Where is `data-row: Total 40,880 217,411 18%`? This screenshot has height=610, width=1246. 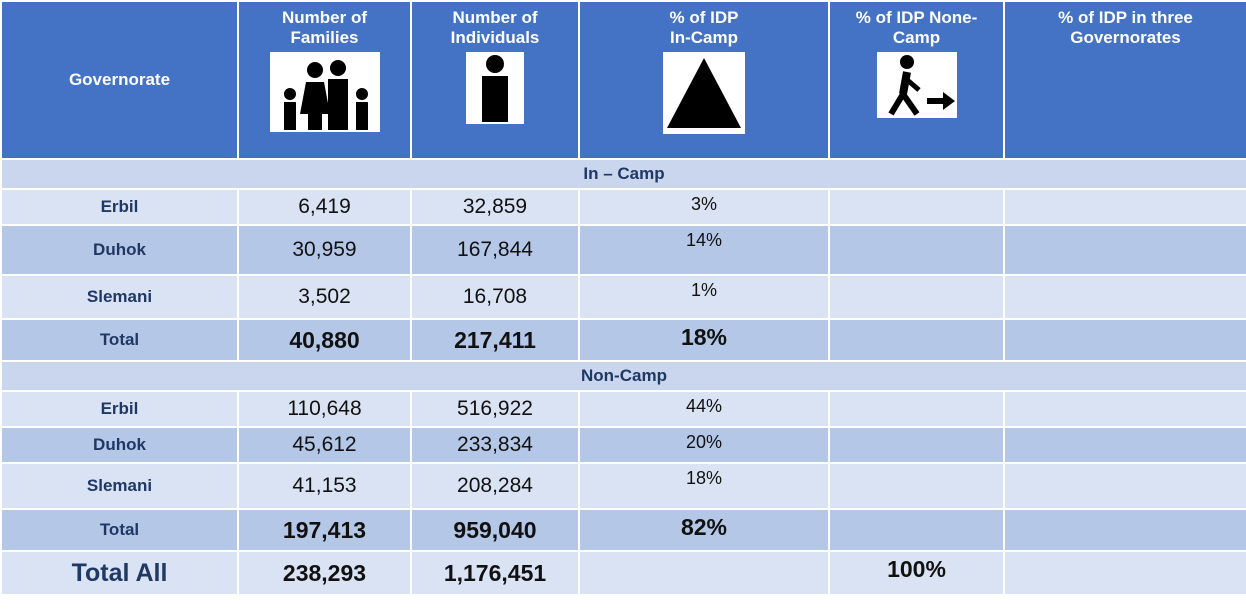 data-row: Total 40,880 217,411 18% is located at coordinates (623, 340).